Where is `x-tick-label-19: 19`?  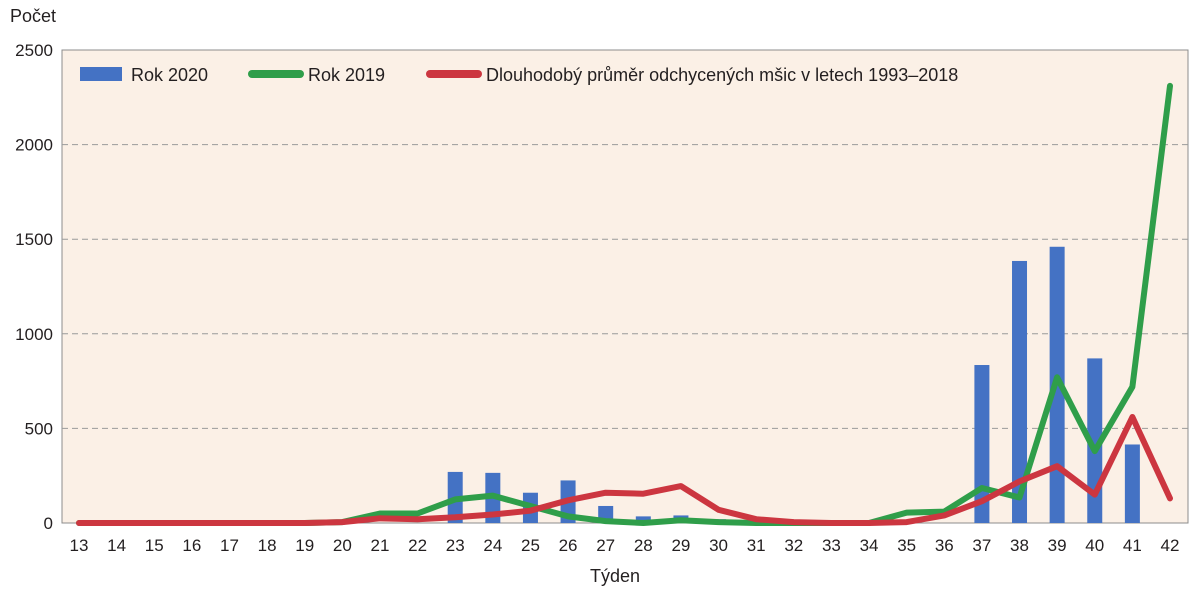 x-tick-label-19: 19 is located at coordinates (304, 545).